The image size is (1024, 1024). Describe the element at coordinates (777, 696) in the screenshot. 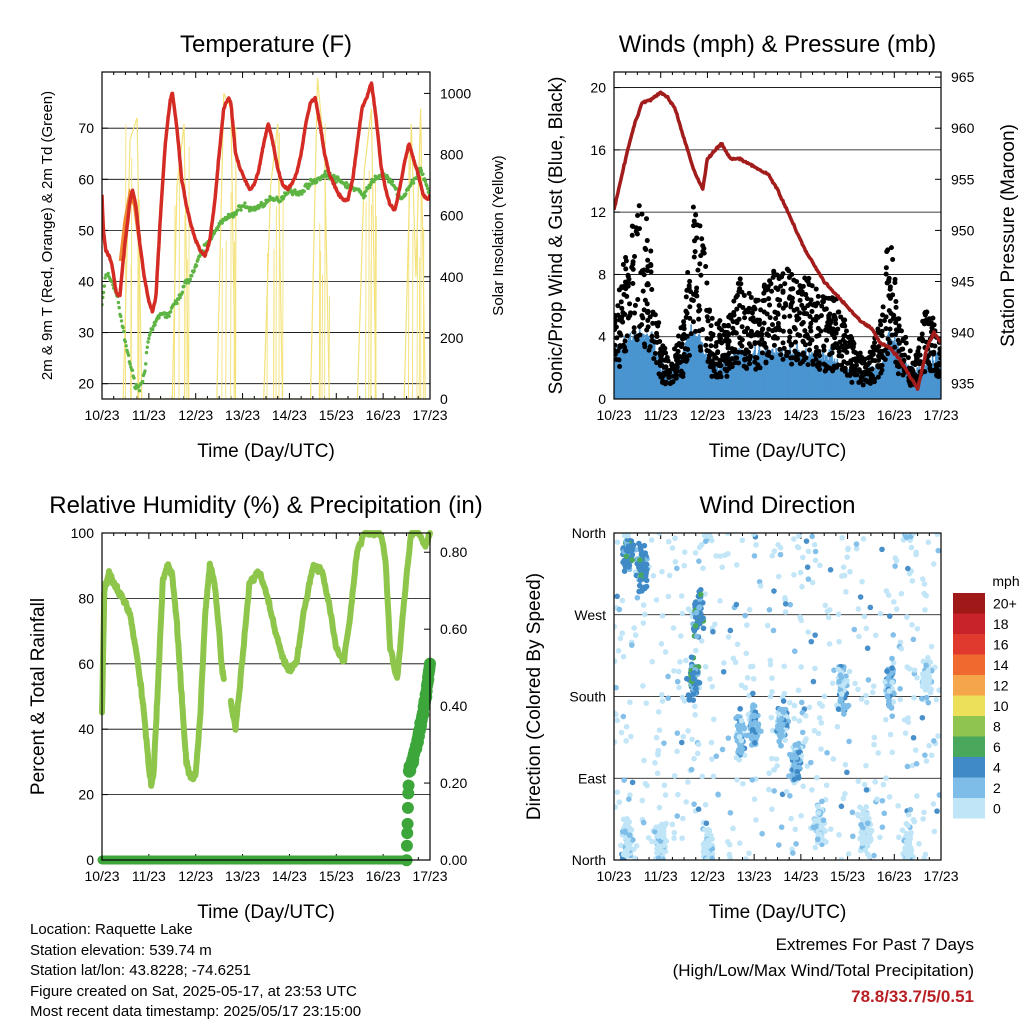

I see `plot-frame` at that location.